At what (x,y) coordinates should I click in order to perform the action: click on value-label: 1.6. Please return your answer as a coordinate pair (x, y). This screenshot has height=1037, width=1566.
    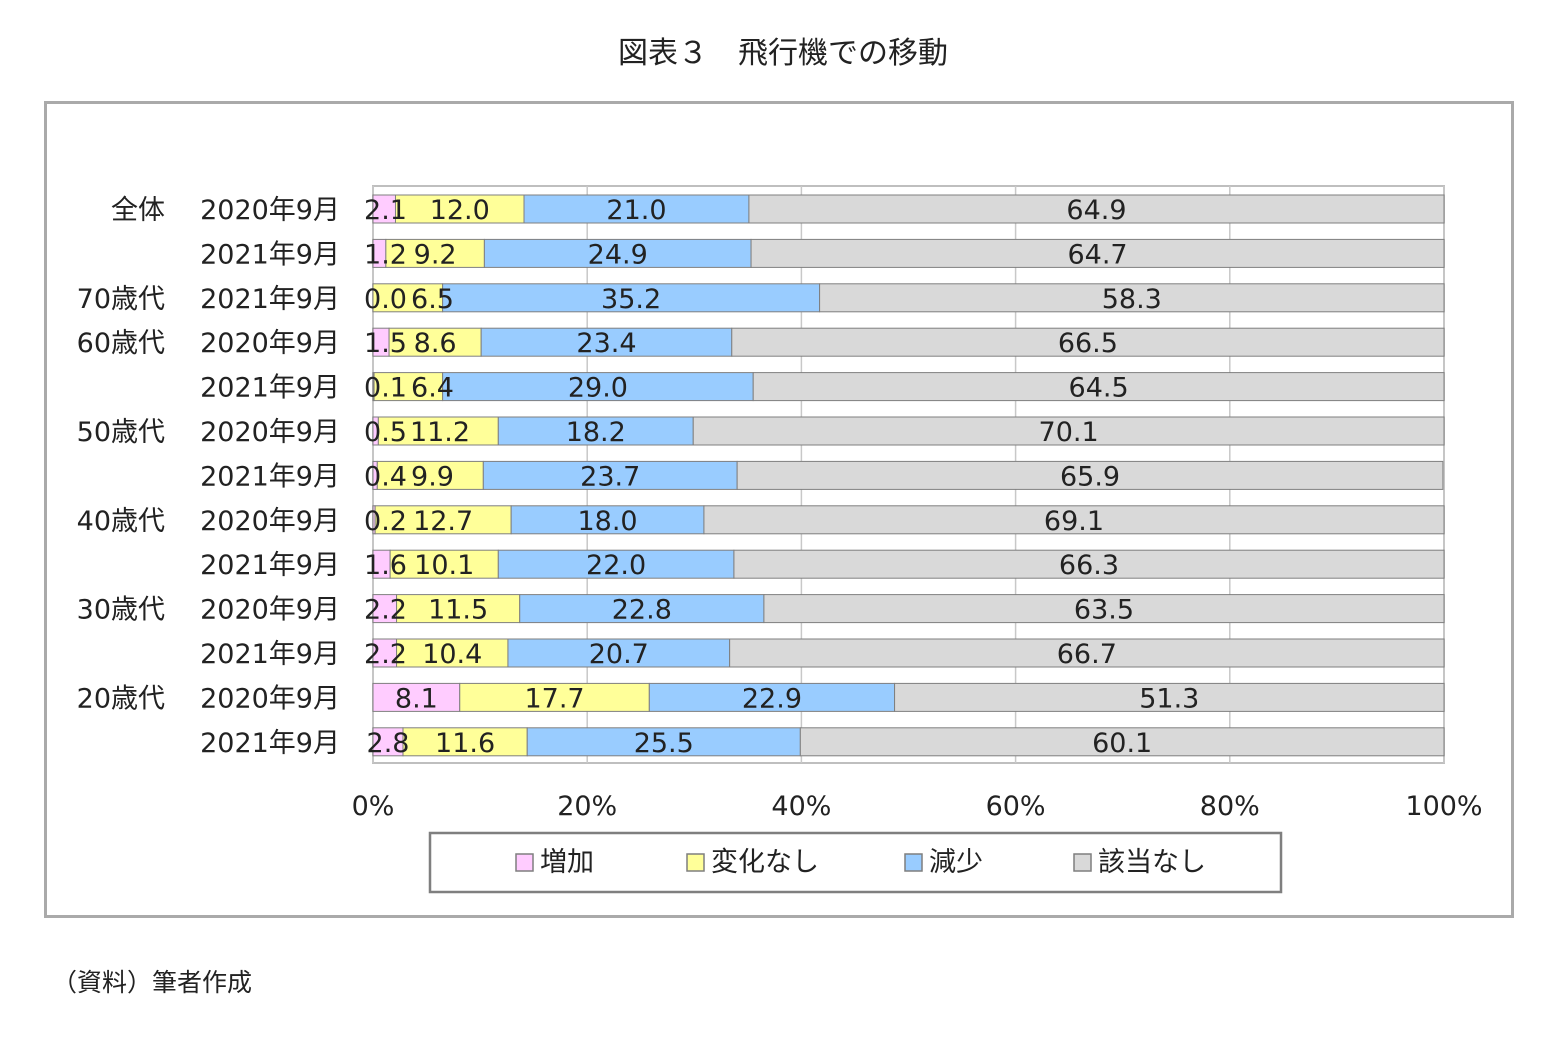
    Looking at the image, I should click on (385, 565).